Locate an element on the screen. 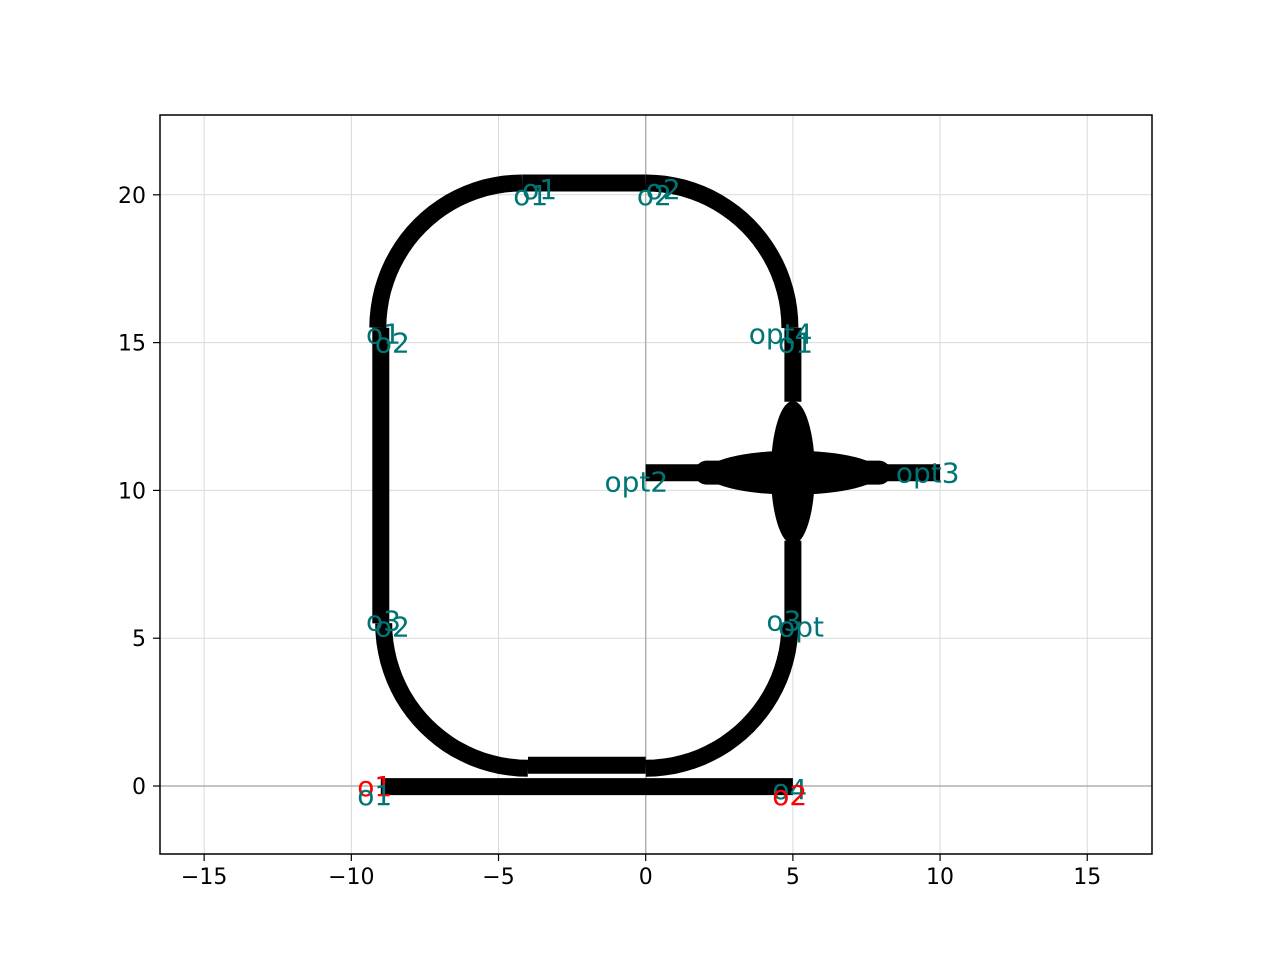 The image size is (1280, 960). y-tick-label: 5 is located at coordinates (139, 639).